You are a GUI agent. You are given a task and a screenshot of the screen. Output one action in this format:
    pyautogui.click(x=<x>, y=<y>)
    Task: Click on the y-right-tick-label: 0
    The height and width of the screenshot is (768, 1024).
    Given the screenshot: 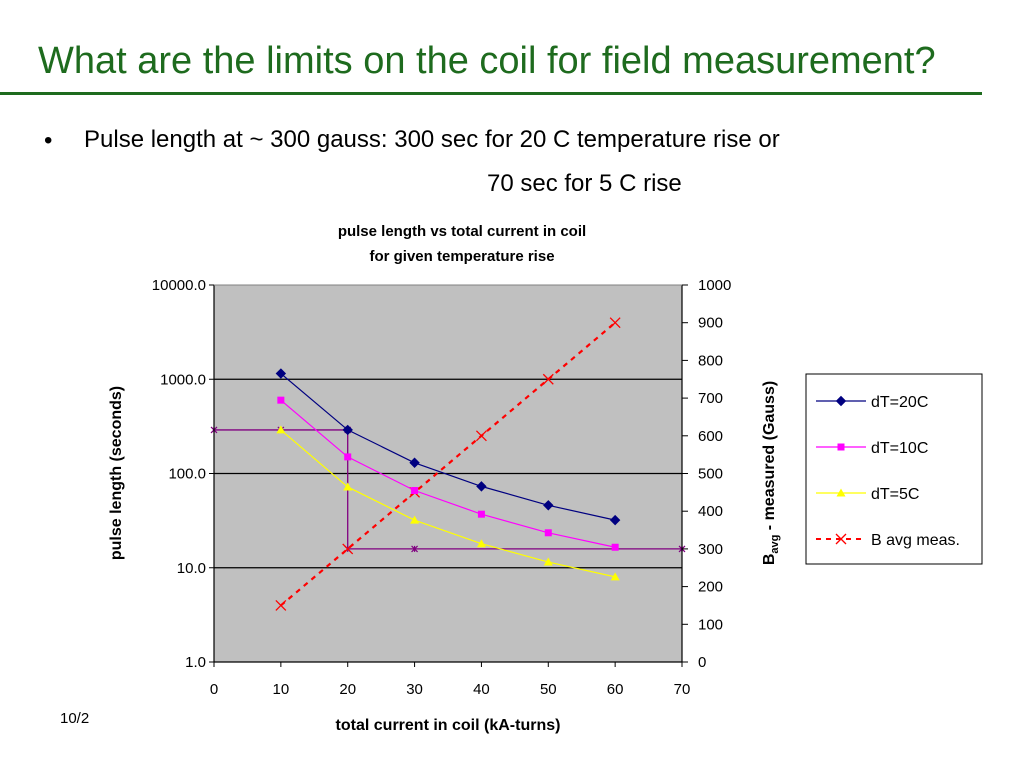 What is the action you would take?
    pyautogui.click(x=702, y=662)
    